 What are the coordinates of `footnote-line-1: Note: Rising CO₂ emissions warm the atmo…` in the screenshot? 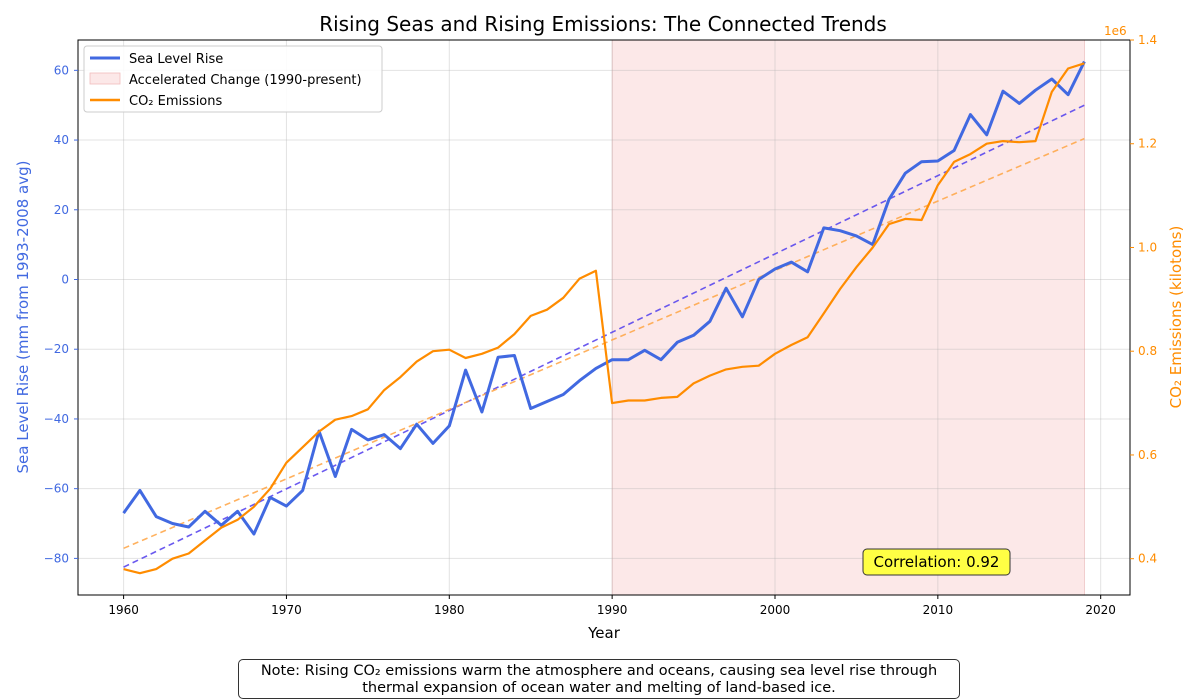 It's located at (599, 671).